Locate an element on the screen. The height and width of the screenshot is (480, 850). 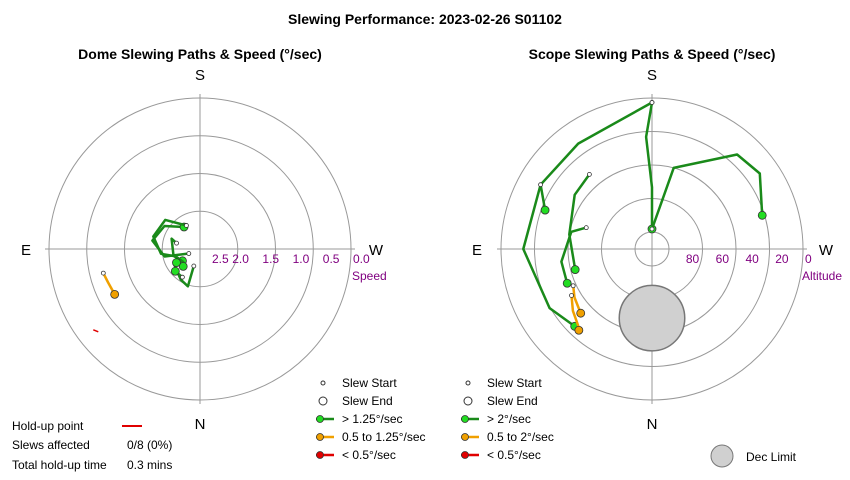
scope-tick-label: 20 is located at coordinates (782, 259).